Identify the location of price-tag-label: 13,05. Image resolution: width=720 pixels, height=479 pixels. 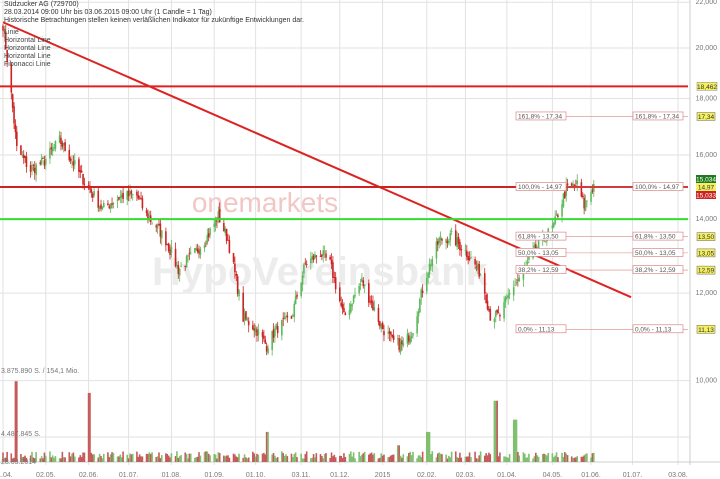
(706, 253).